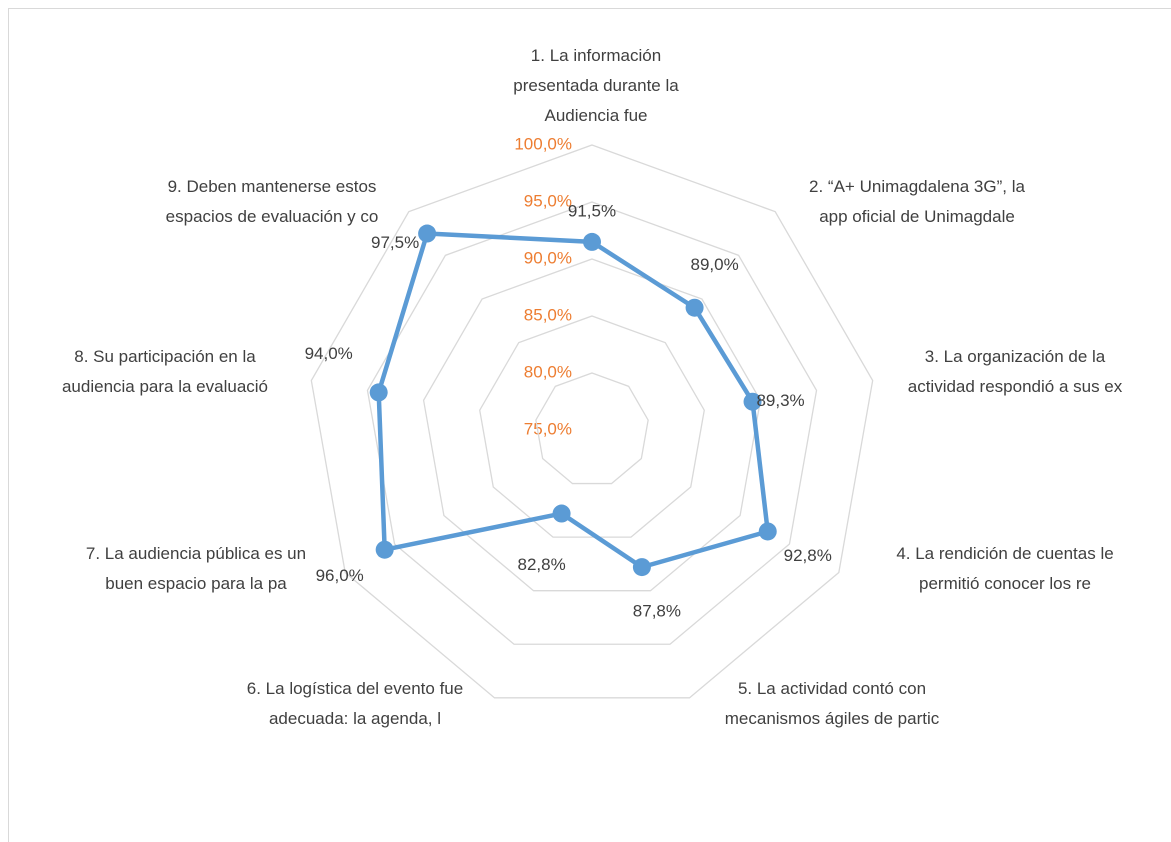  What do you see at coordinates (272, 186) in the screenshot?
I see `category-line: 9. Deben mantenerse estos` at bounding box center [272, 186].